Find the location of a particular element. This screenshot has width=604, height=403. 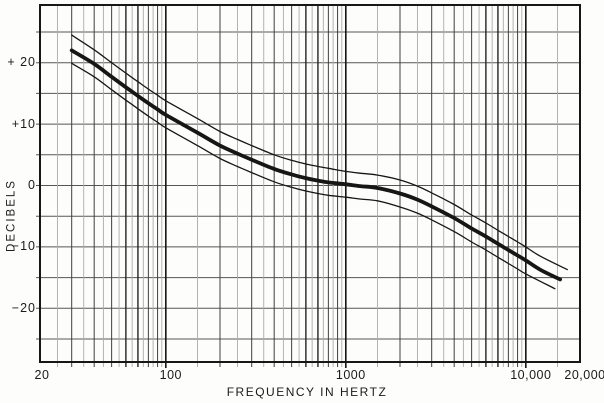

x-tick-label: 1000 is located at coordinates (350, 375).